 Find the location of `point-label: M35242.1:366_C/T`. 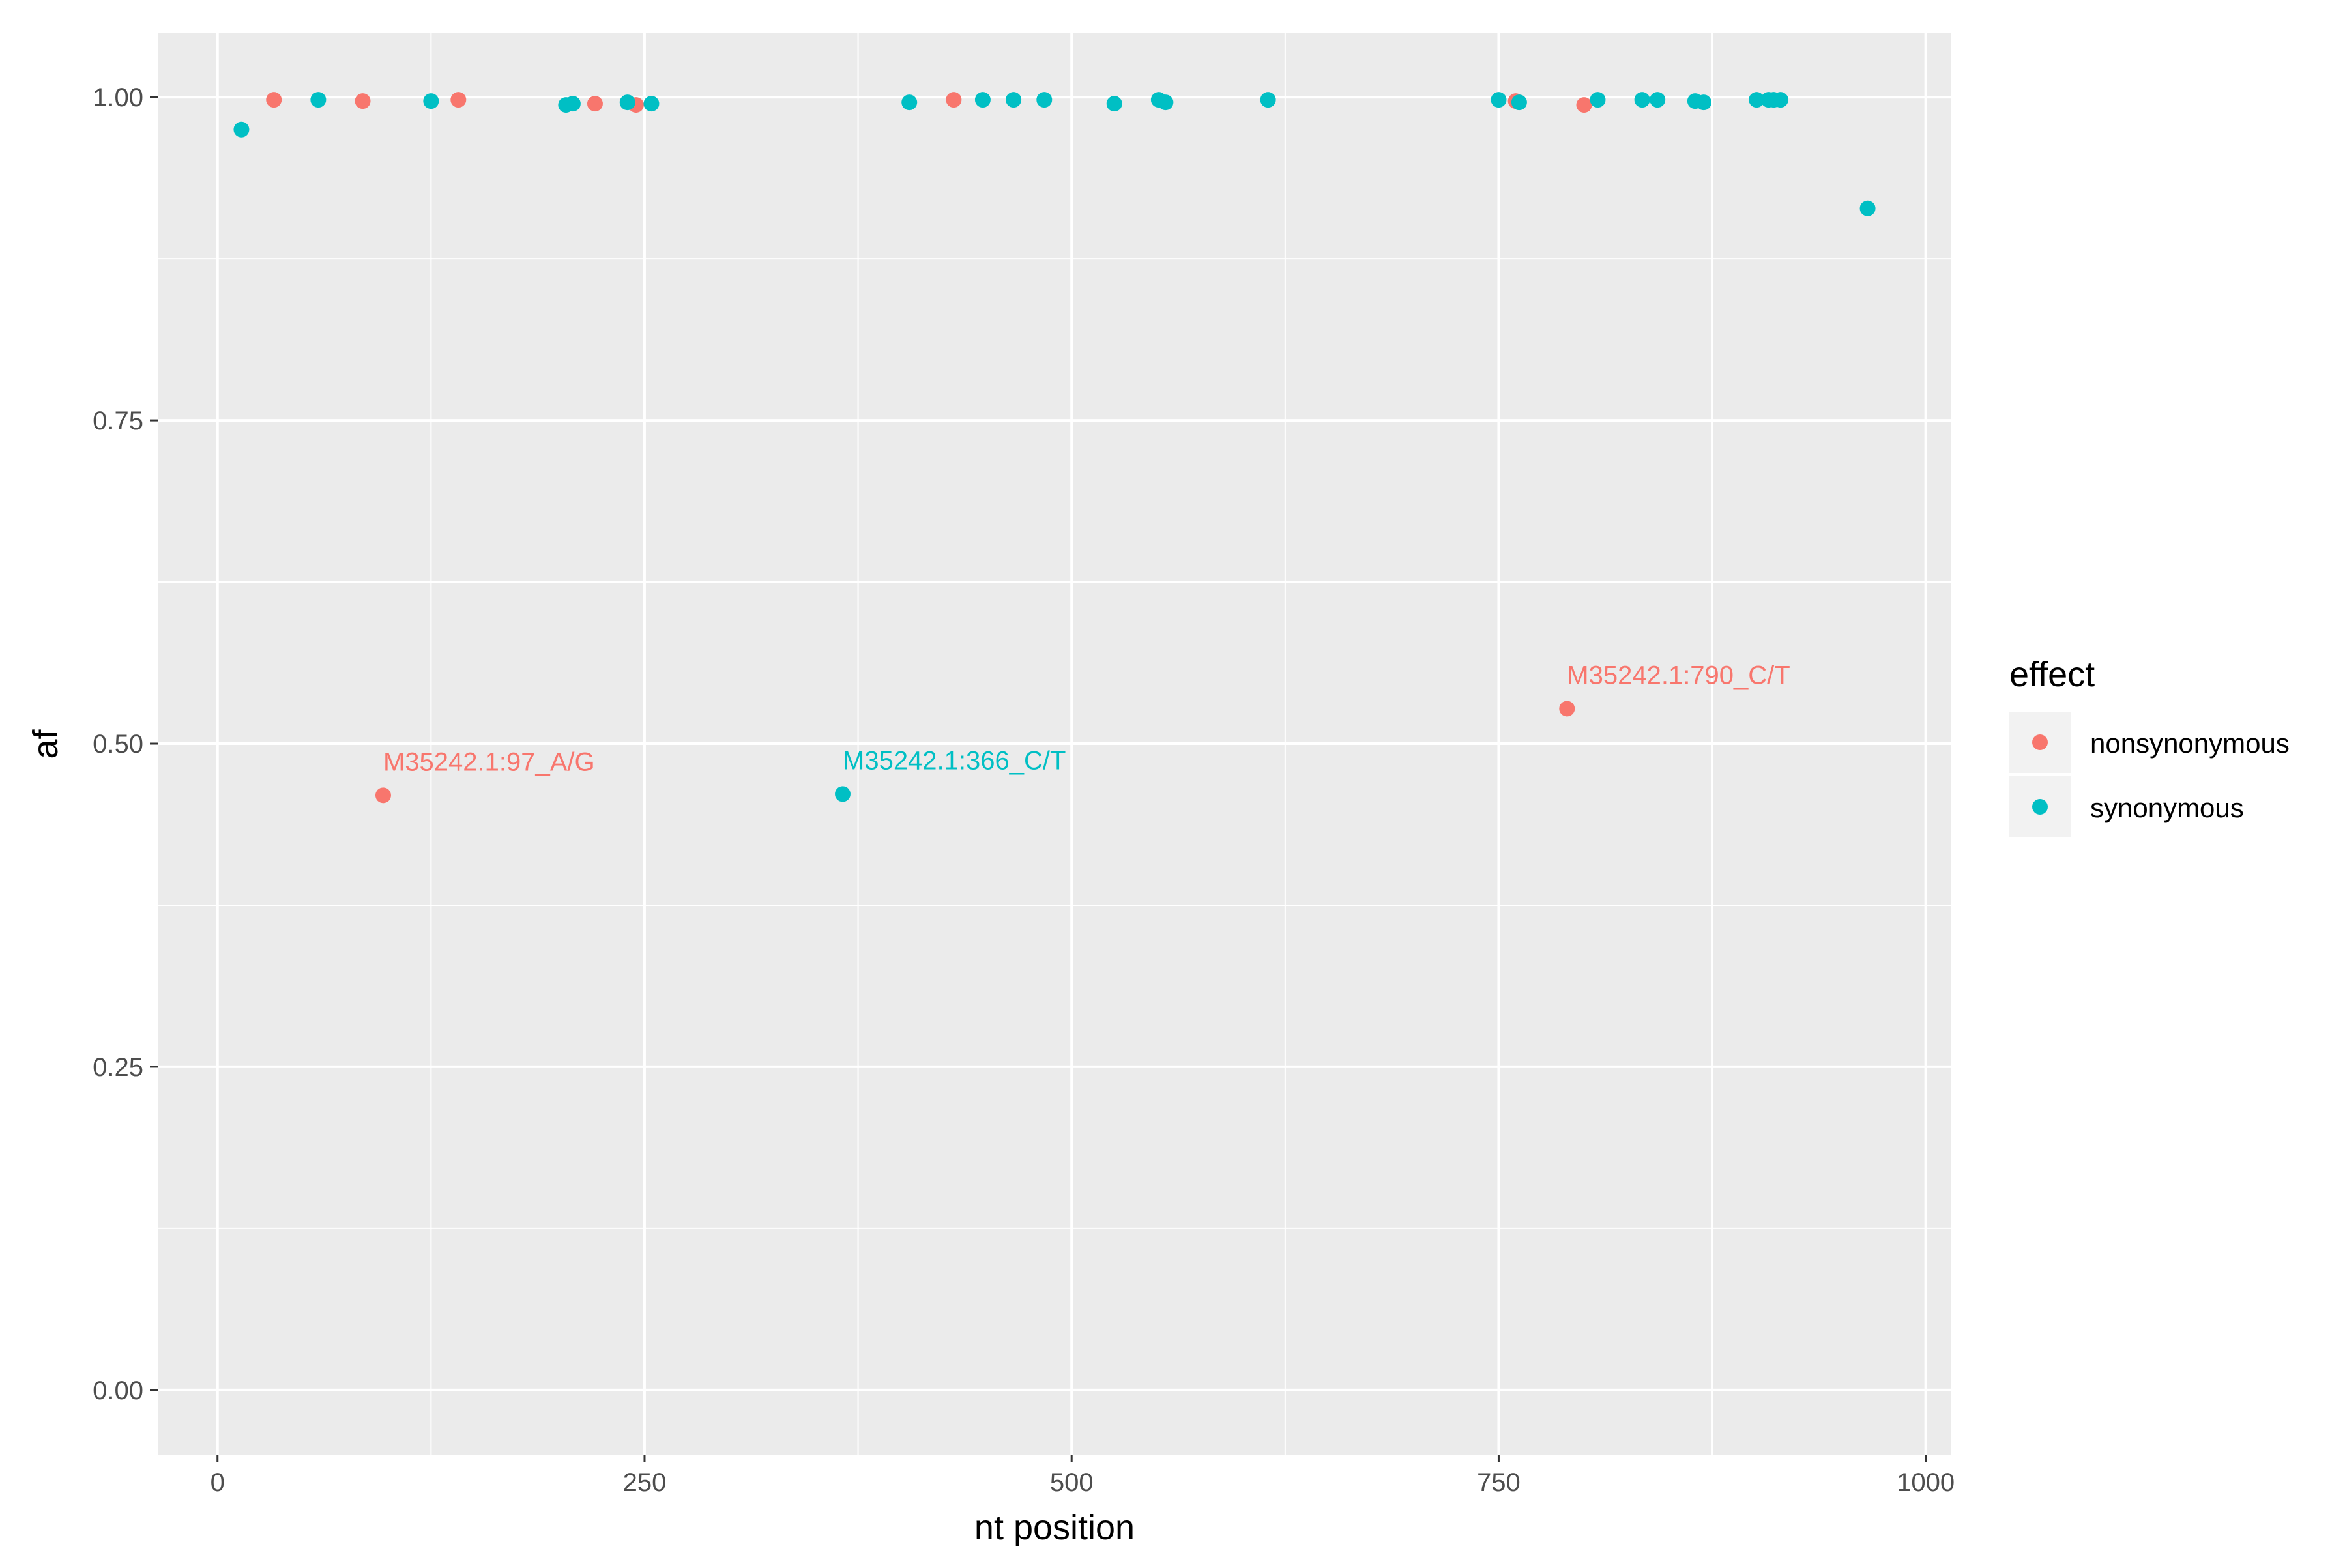

point-label: M35242.1:366_C/T is located at coordinates (955, 760).